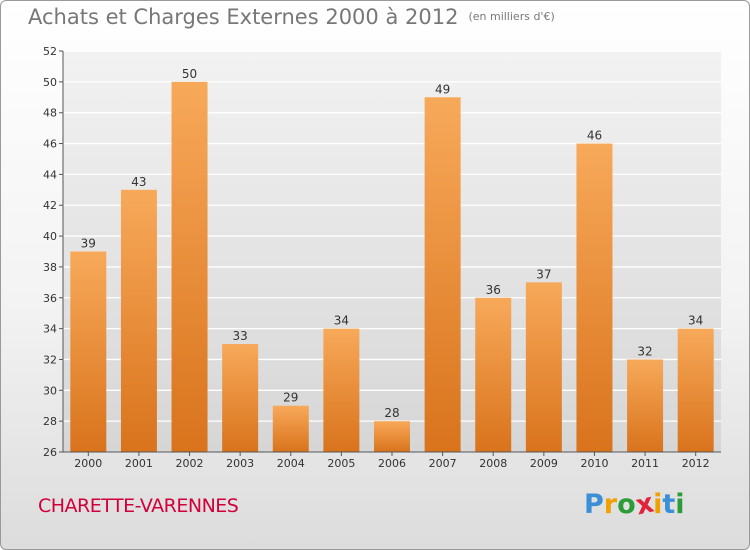 The height and width of the screenshot is (550, 750). What do you see at coordinates (341, 463) in the screenshot?
I see `x-tick-label: 2005` at bounding box center [341, 463].